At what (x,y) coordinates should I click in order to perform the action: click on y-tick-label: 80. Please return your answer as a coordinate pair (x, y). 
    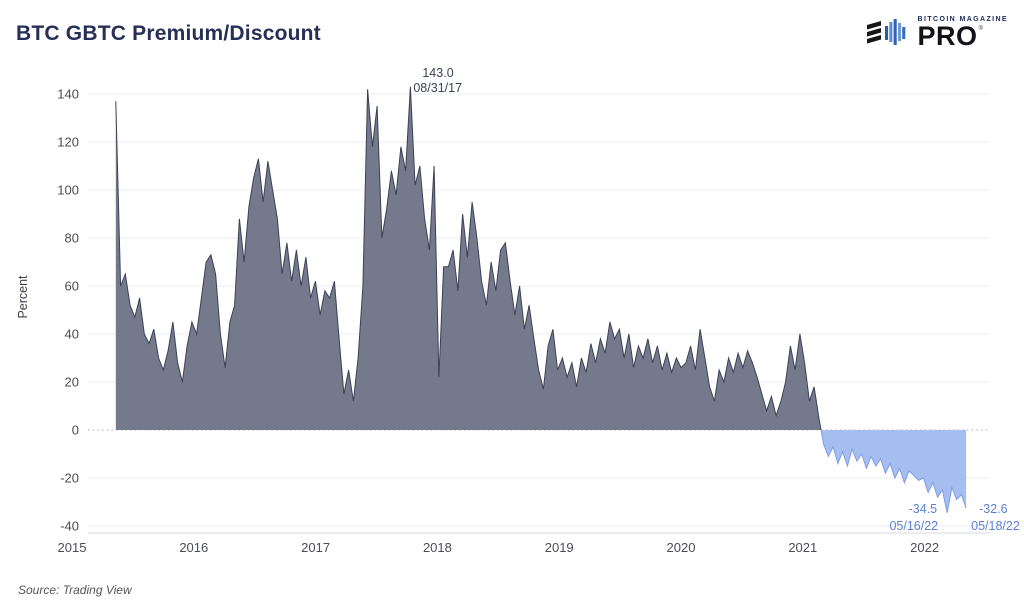
    Looking at the image, I should click on (72, 238).